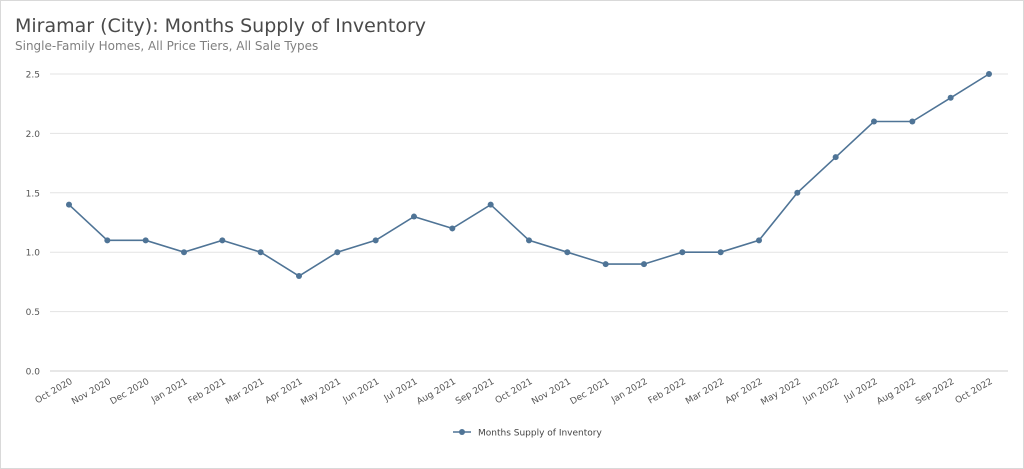 This screenshot has width=1024, height=469. I want to click on x-tick-label: Mar 2022, so click(705, 392).